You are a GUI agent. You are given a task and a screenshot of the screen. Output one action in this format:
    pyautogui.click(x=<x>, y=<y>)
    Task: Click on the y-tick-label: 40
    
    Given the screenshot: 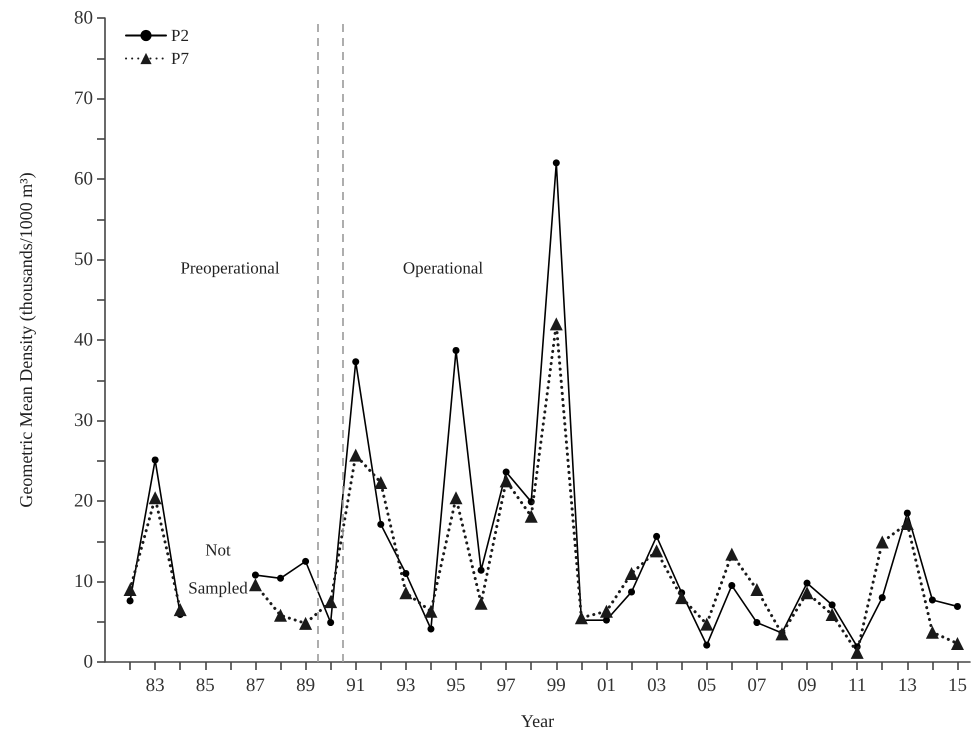 What is the action you would take?
    pyautogui.click(x=83, y=340)
    